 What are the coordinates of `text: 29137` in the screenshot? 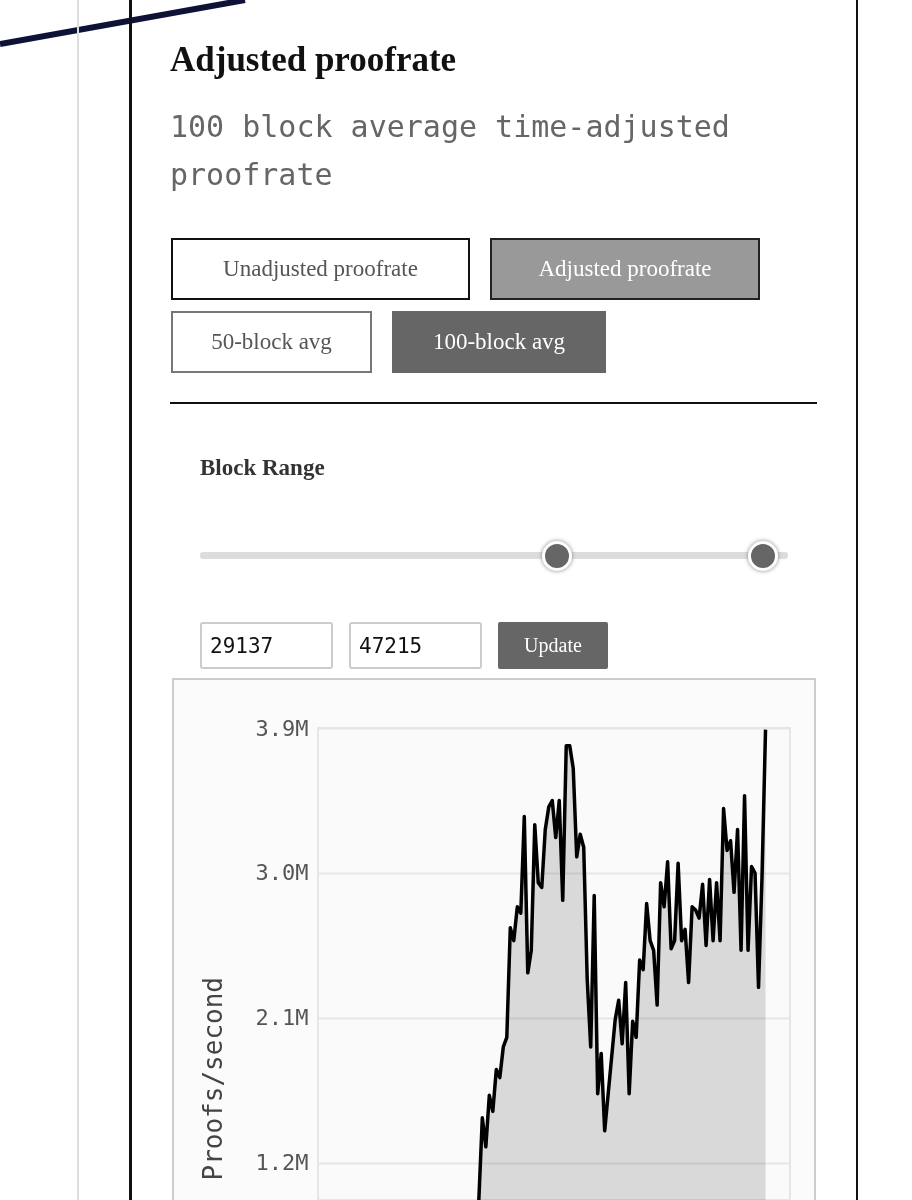 It's located at (266, 645).